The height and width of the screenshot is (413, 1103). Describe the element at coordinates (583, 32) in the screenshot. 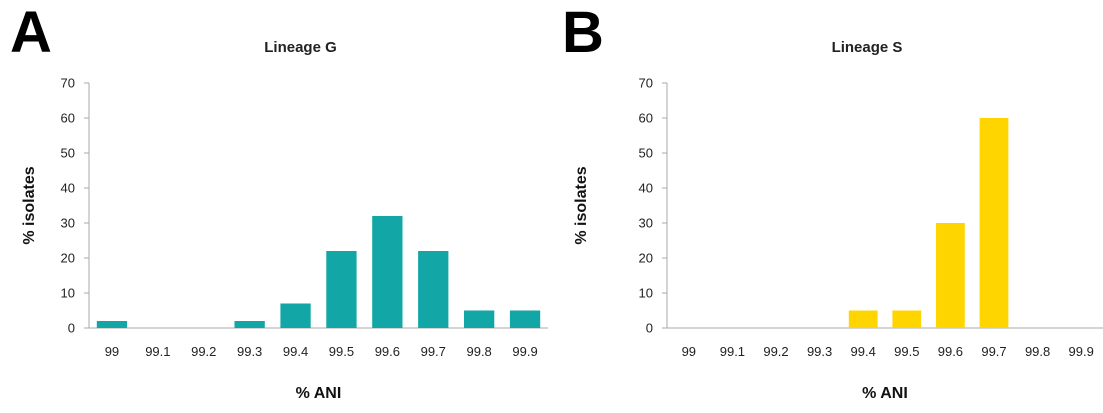

I see `panel-letter: B` at that location.